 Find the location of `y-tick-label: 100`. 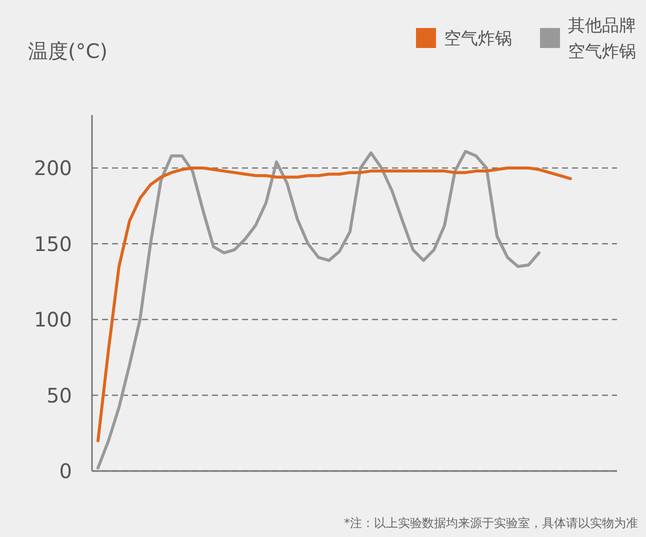

y-tick-label: 100 is located at coordinates (53, 320).